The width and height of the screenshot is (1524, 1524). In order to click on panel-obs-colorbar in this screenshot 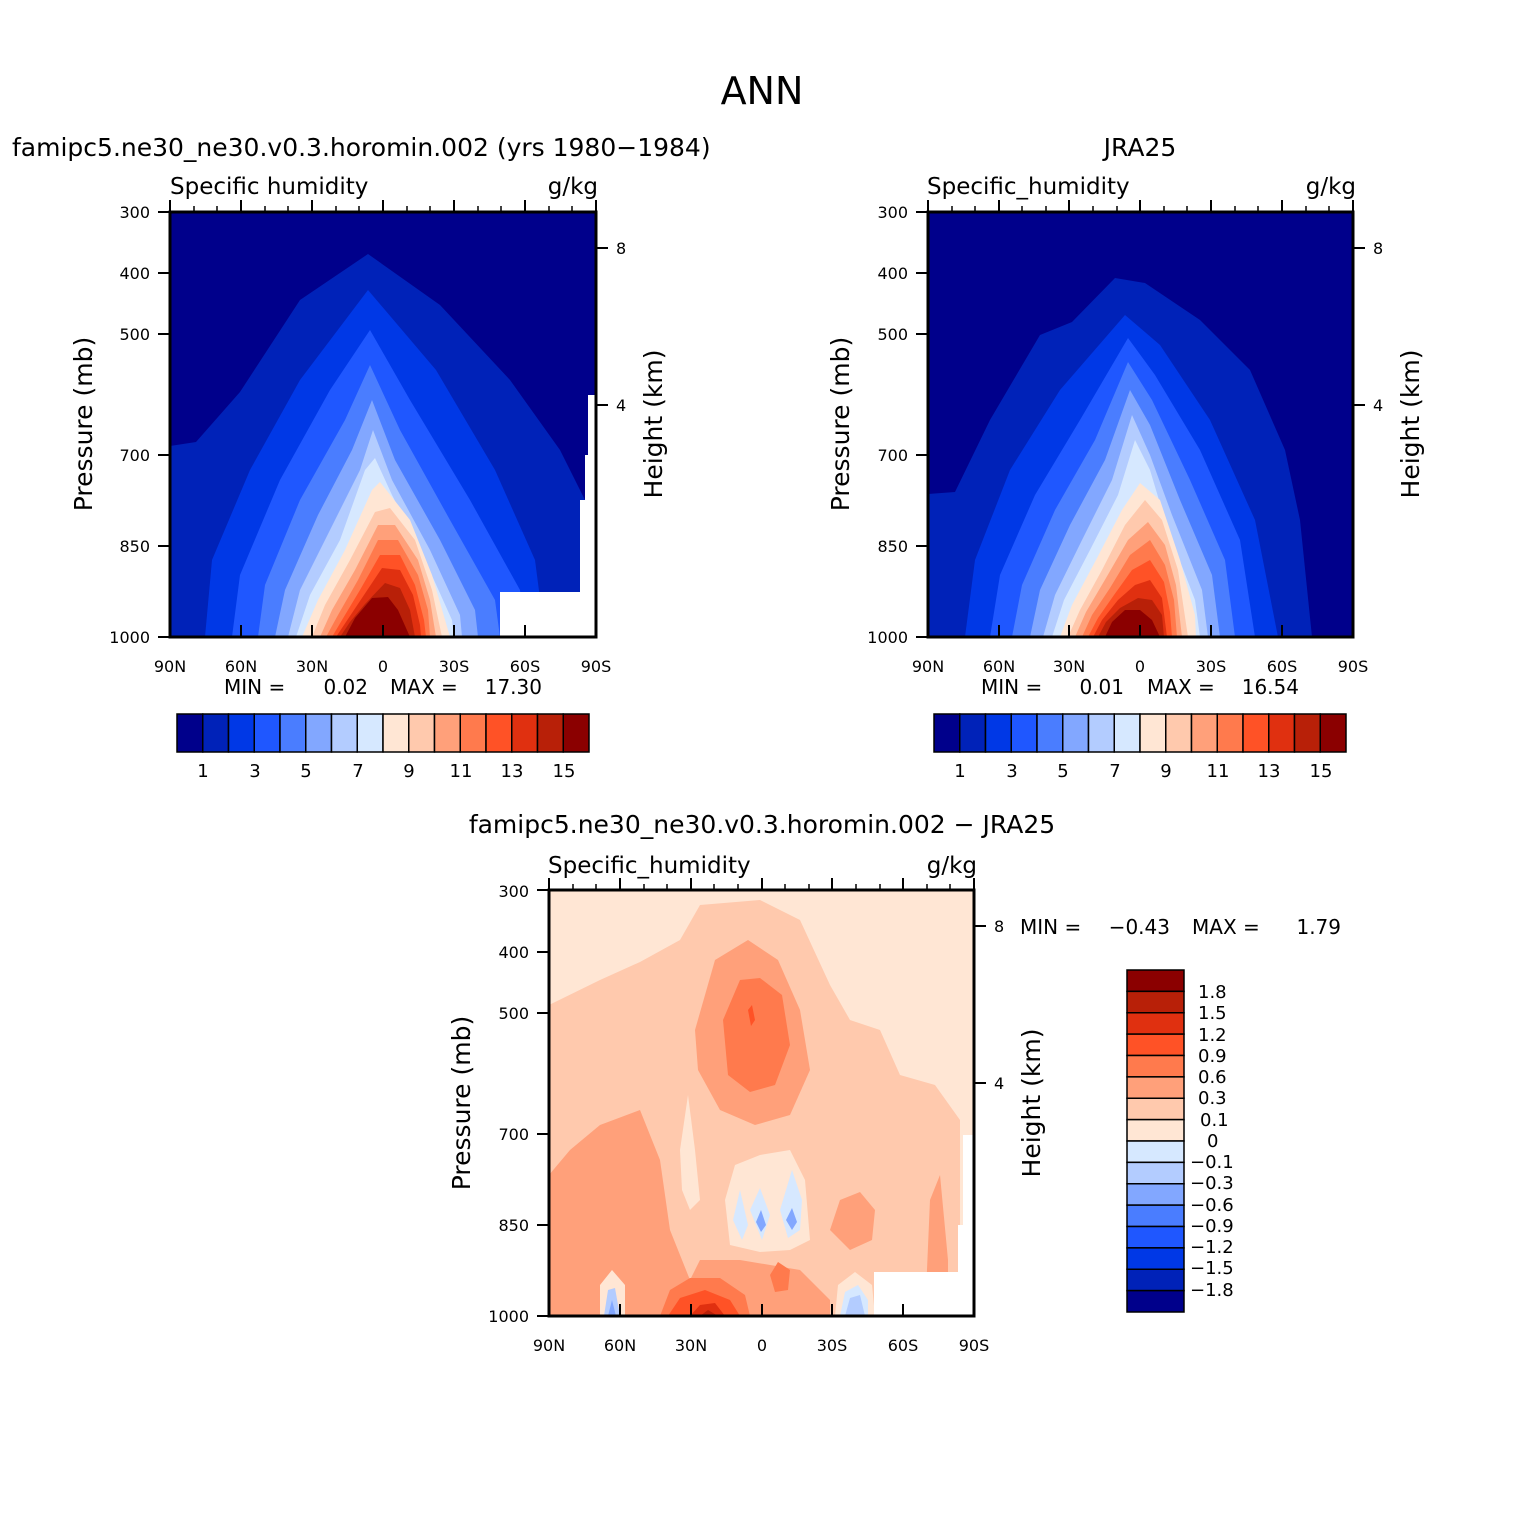, I will do `click(1140, 733)`.